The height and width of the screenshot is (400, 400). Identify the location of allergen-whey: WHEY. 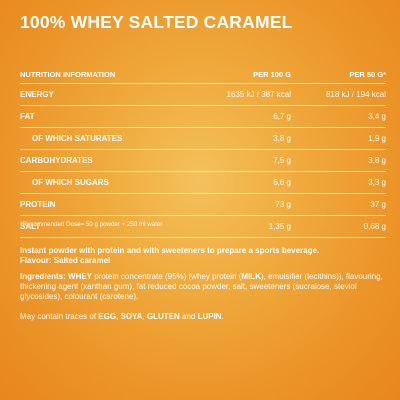
(80, 276).